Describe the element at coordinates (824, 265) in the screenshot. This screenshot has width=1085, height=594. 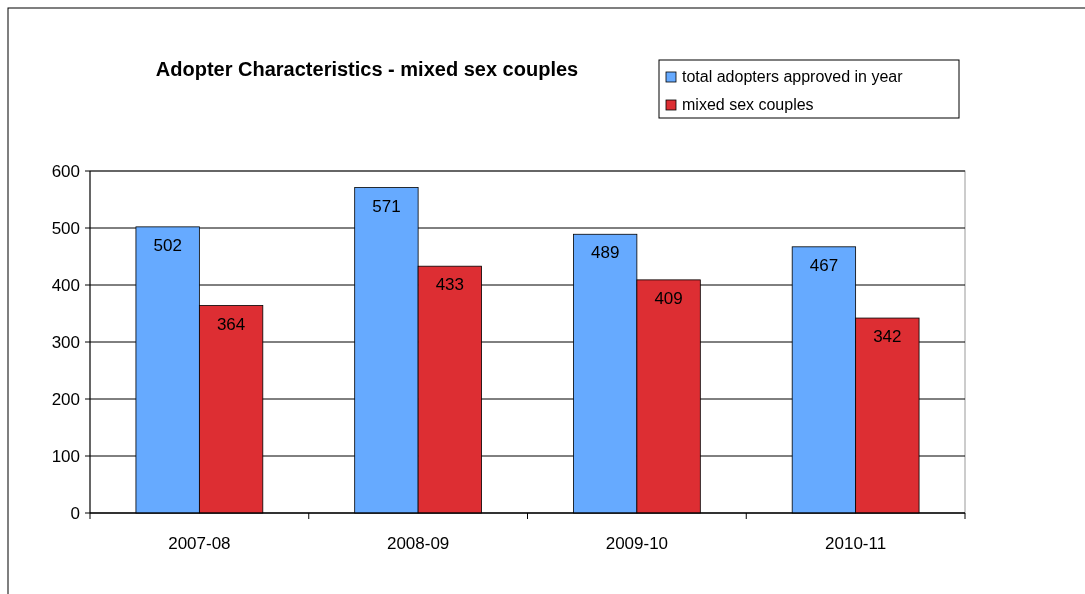
I see `data-label: 467` at that location.